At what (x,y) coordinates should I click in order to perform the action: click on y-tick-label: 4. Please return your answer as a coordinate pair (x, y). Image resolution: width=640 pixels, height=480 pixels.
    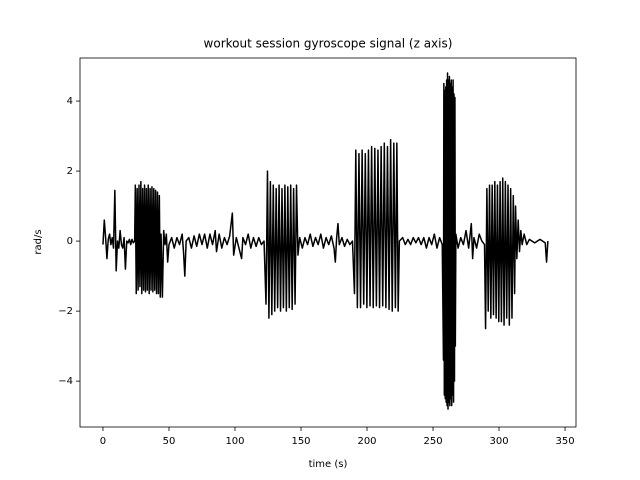
    Looking at the image, I should click on (70, 101).